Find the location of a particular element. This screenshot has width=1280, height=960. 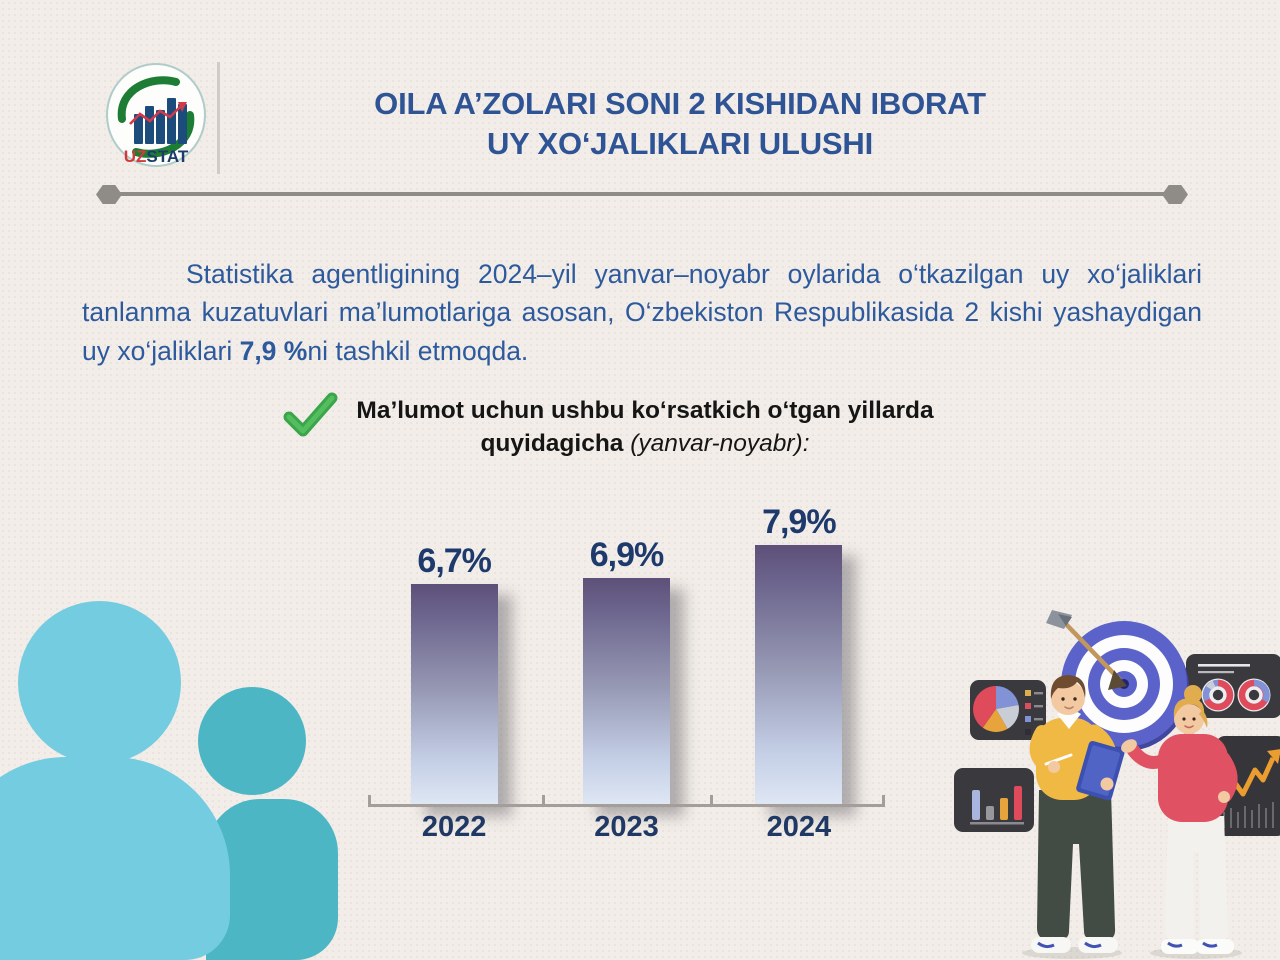

bar-value-label: 6,7% is located at coordinates (454, 561).